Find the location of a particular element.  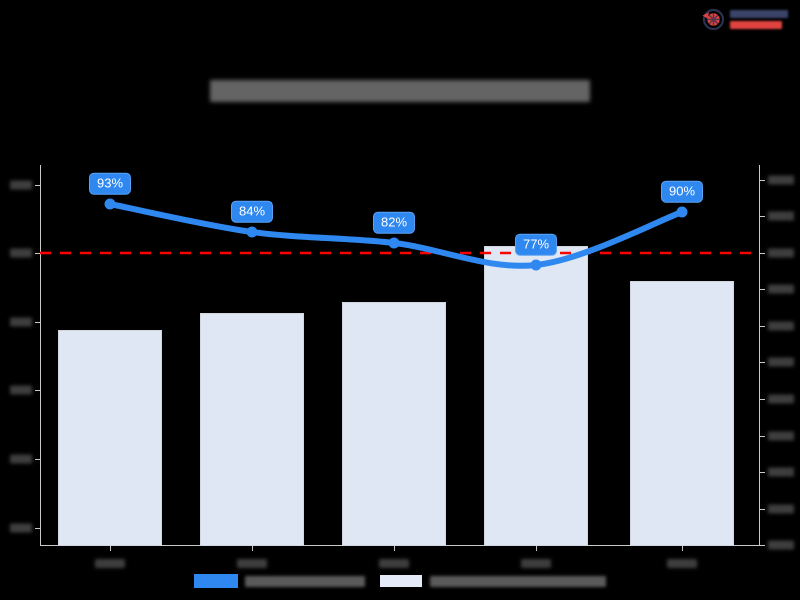

line-data-label: 84% is located at coordinates (252, 211).